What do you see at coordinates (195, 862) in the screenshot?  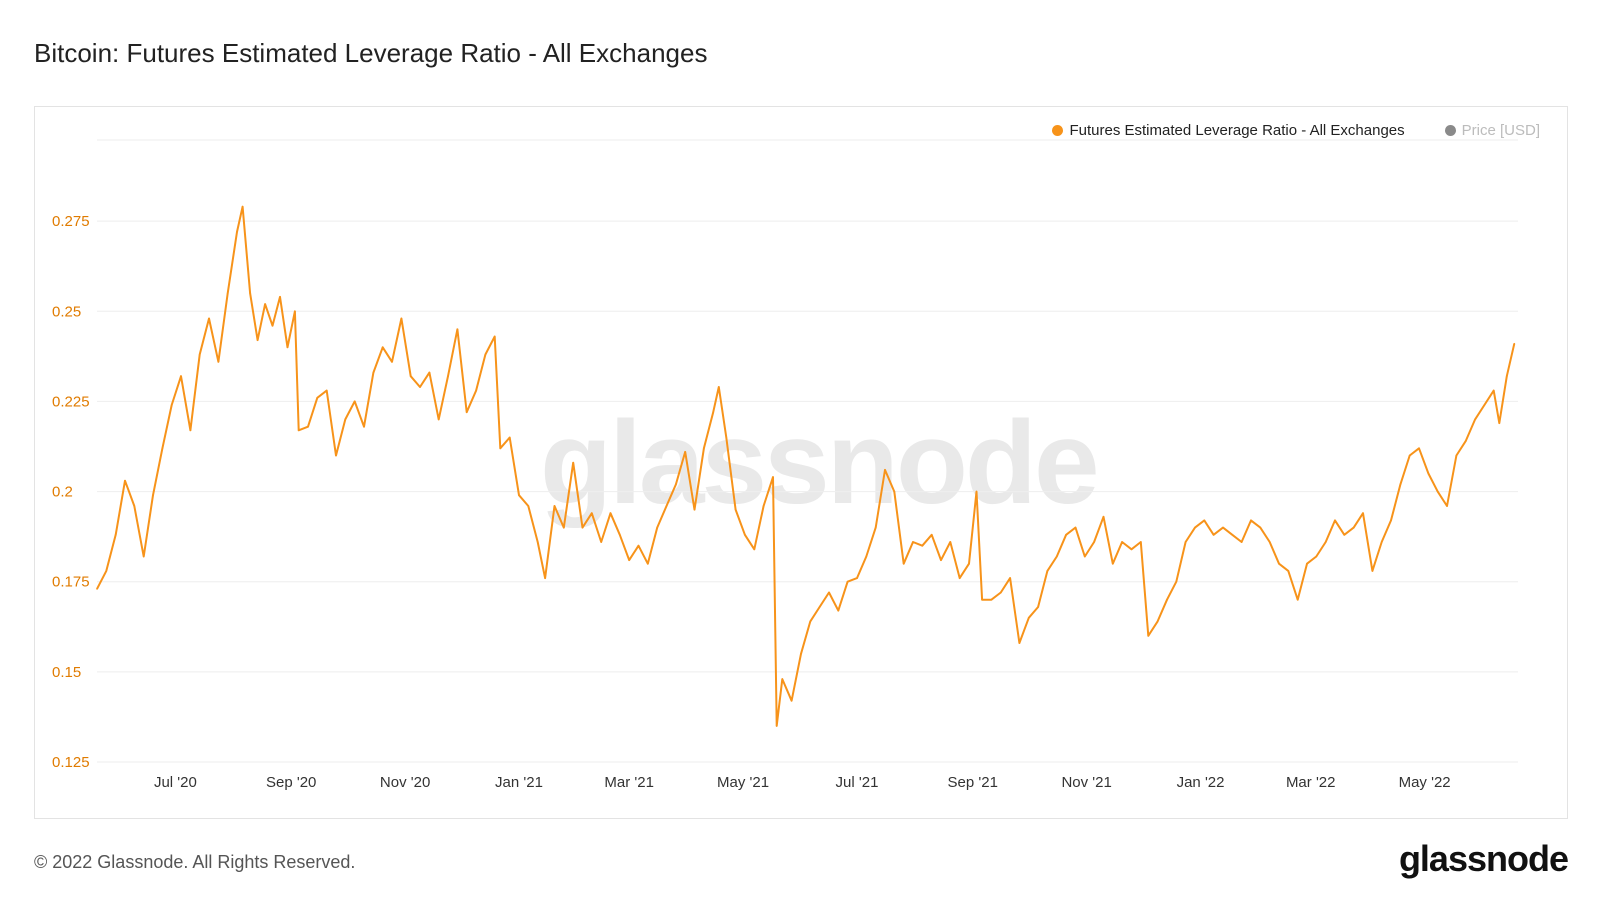 I see `copyright: © 2022 Glassnode. All Rights Reserved.` at bounding box center [195, 862].